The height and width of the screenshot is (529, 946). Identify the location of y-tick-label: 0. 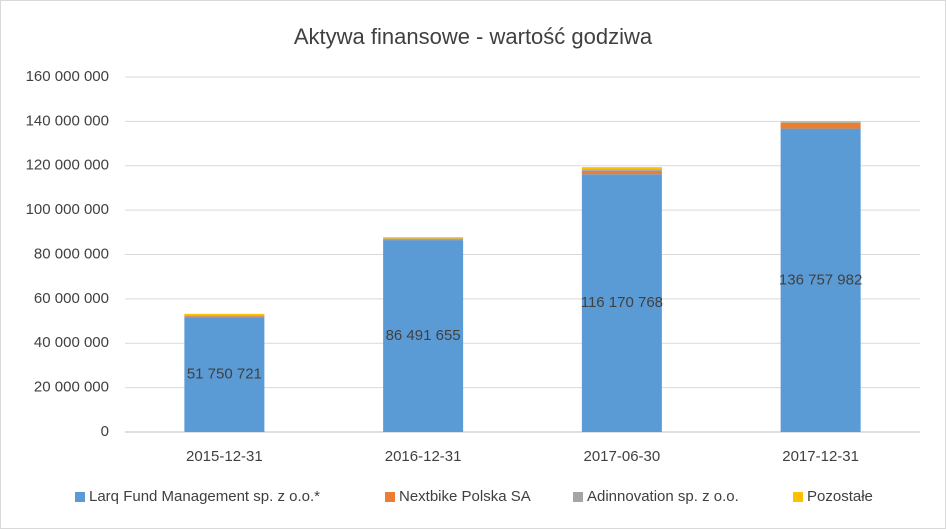
(105, 431).